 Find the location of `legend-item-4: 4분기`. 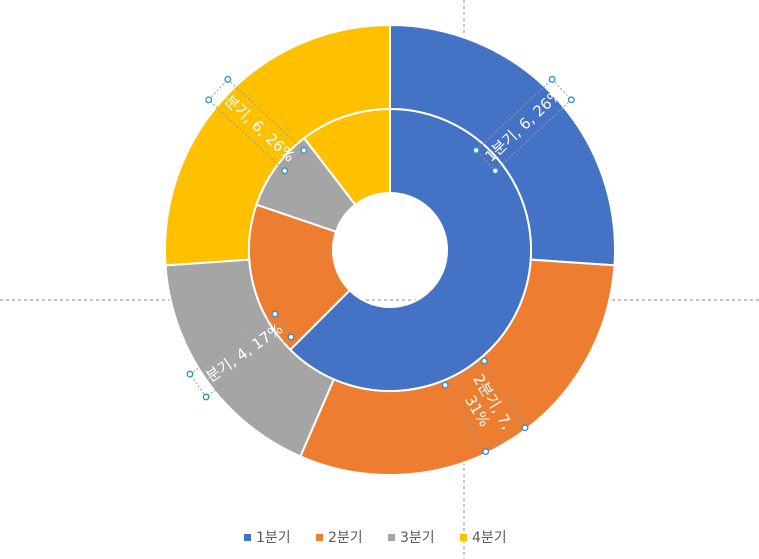

legend-item-4: 4분기 is located at coordinates (483, 538).